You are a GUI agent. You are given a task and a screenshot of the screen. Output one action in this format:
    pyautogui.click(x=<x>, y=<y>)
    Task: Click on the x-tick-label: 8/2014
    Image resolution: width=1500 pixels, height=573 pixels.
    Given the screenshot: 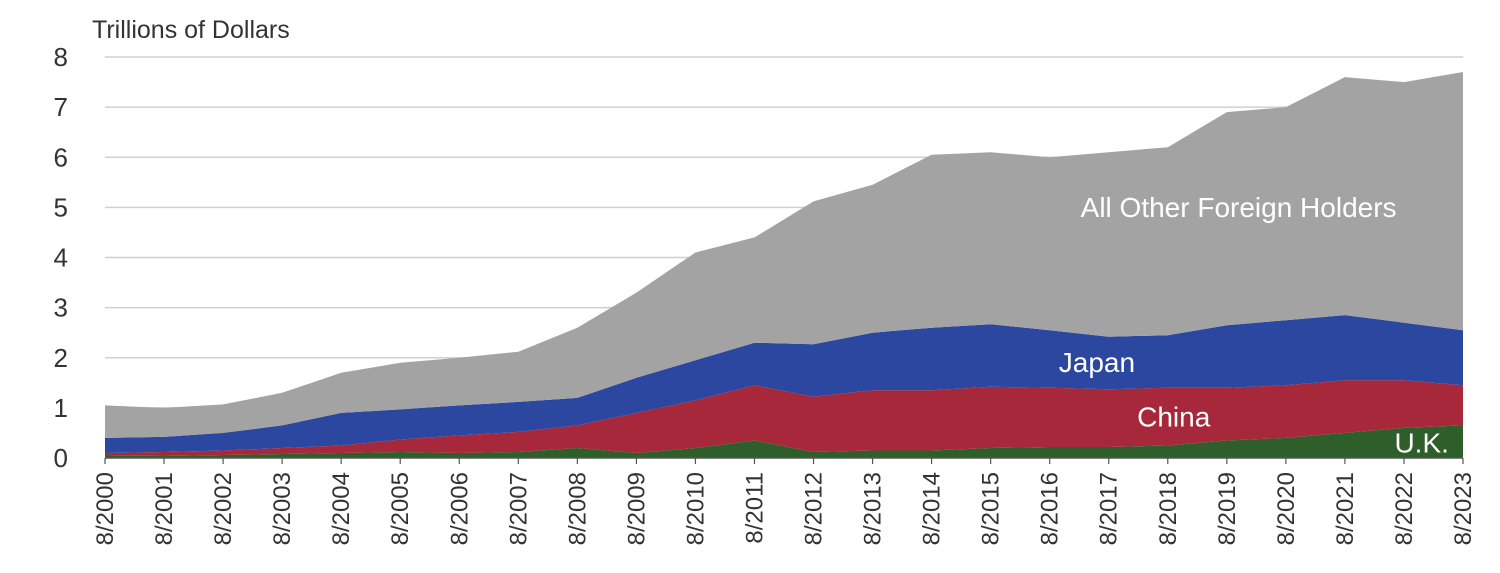 What is the action you would take?
    pyautogui.click(x=932, y=508)
    